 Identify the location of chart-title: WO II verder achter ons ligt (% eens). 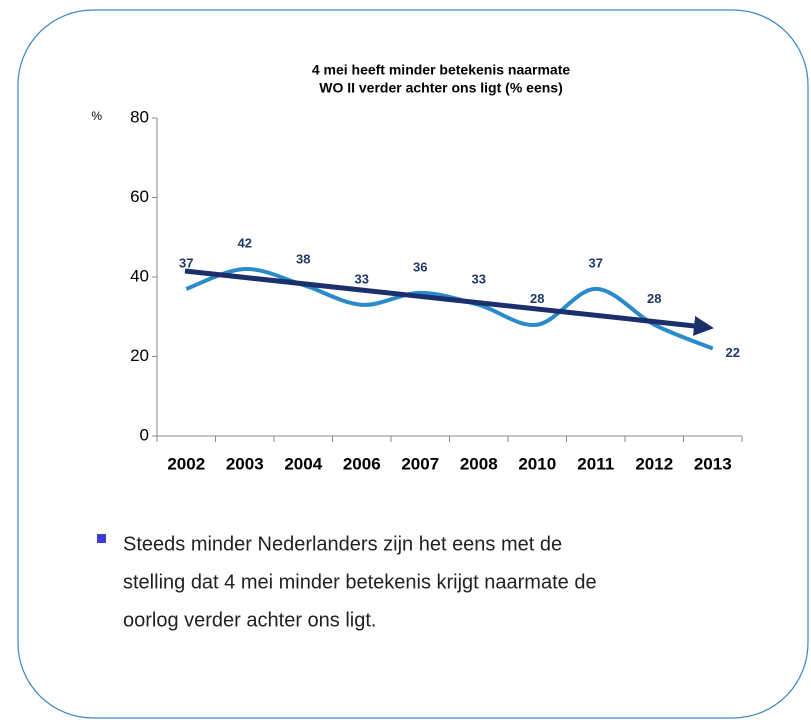
(441, 88).